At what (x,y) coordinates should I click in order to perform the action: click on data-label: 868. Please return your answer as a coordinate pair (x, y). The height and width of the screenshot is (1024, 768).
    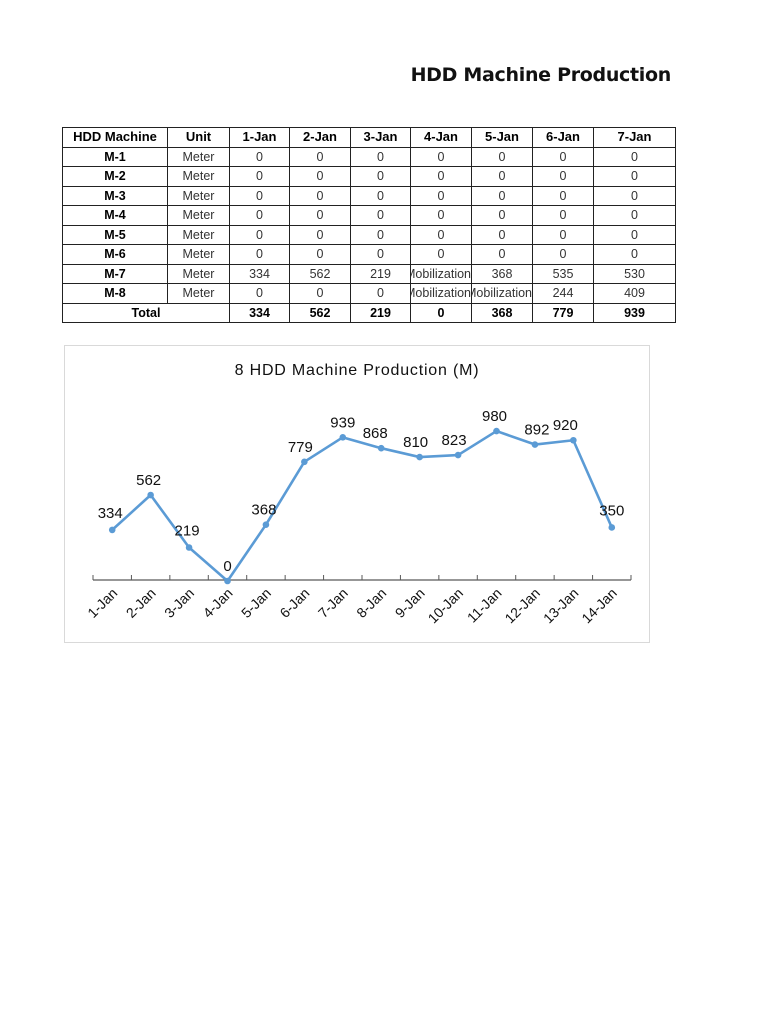
    Looking at the image, I should click on (375, 433).